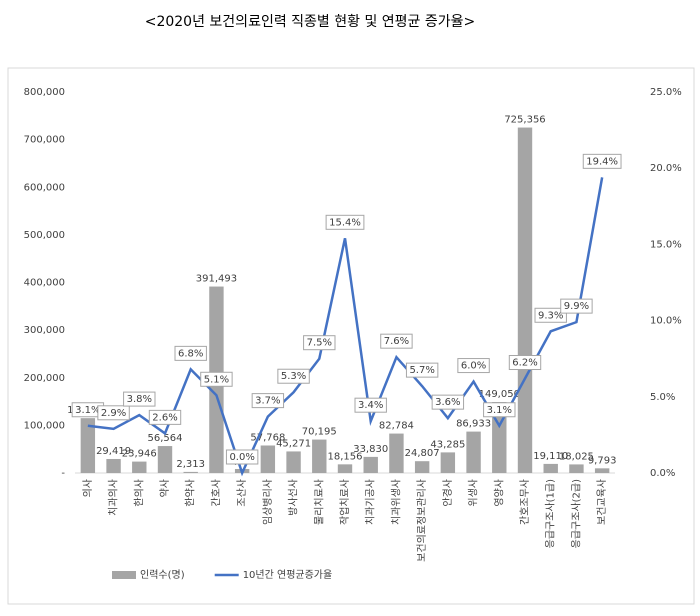  Describe the element at coordinates (666, 168) in the screenshot. I see `y2-tick-label: 20.0%` at that location.